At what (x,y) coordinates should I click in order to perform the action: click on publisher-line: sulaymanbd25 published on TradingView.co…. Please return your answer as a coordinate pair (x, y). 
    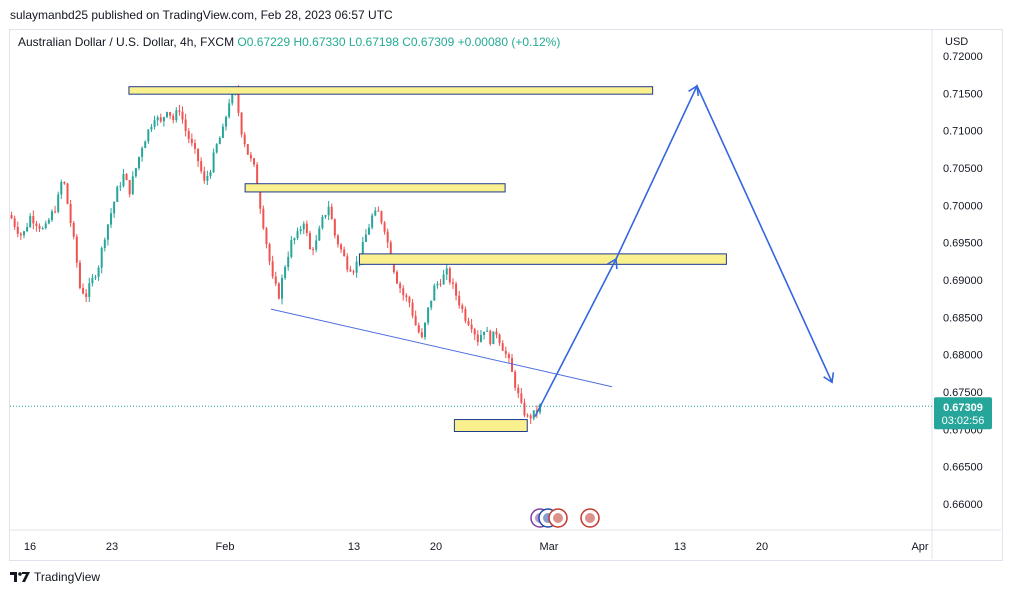
    Looking at the image, I should click on (201, 15).